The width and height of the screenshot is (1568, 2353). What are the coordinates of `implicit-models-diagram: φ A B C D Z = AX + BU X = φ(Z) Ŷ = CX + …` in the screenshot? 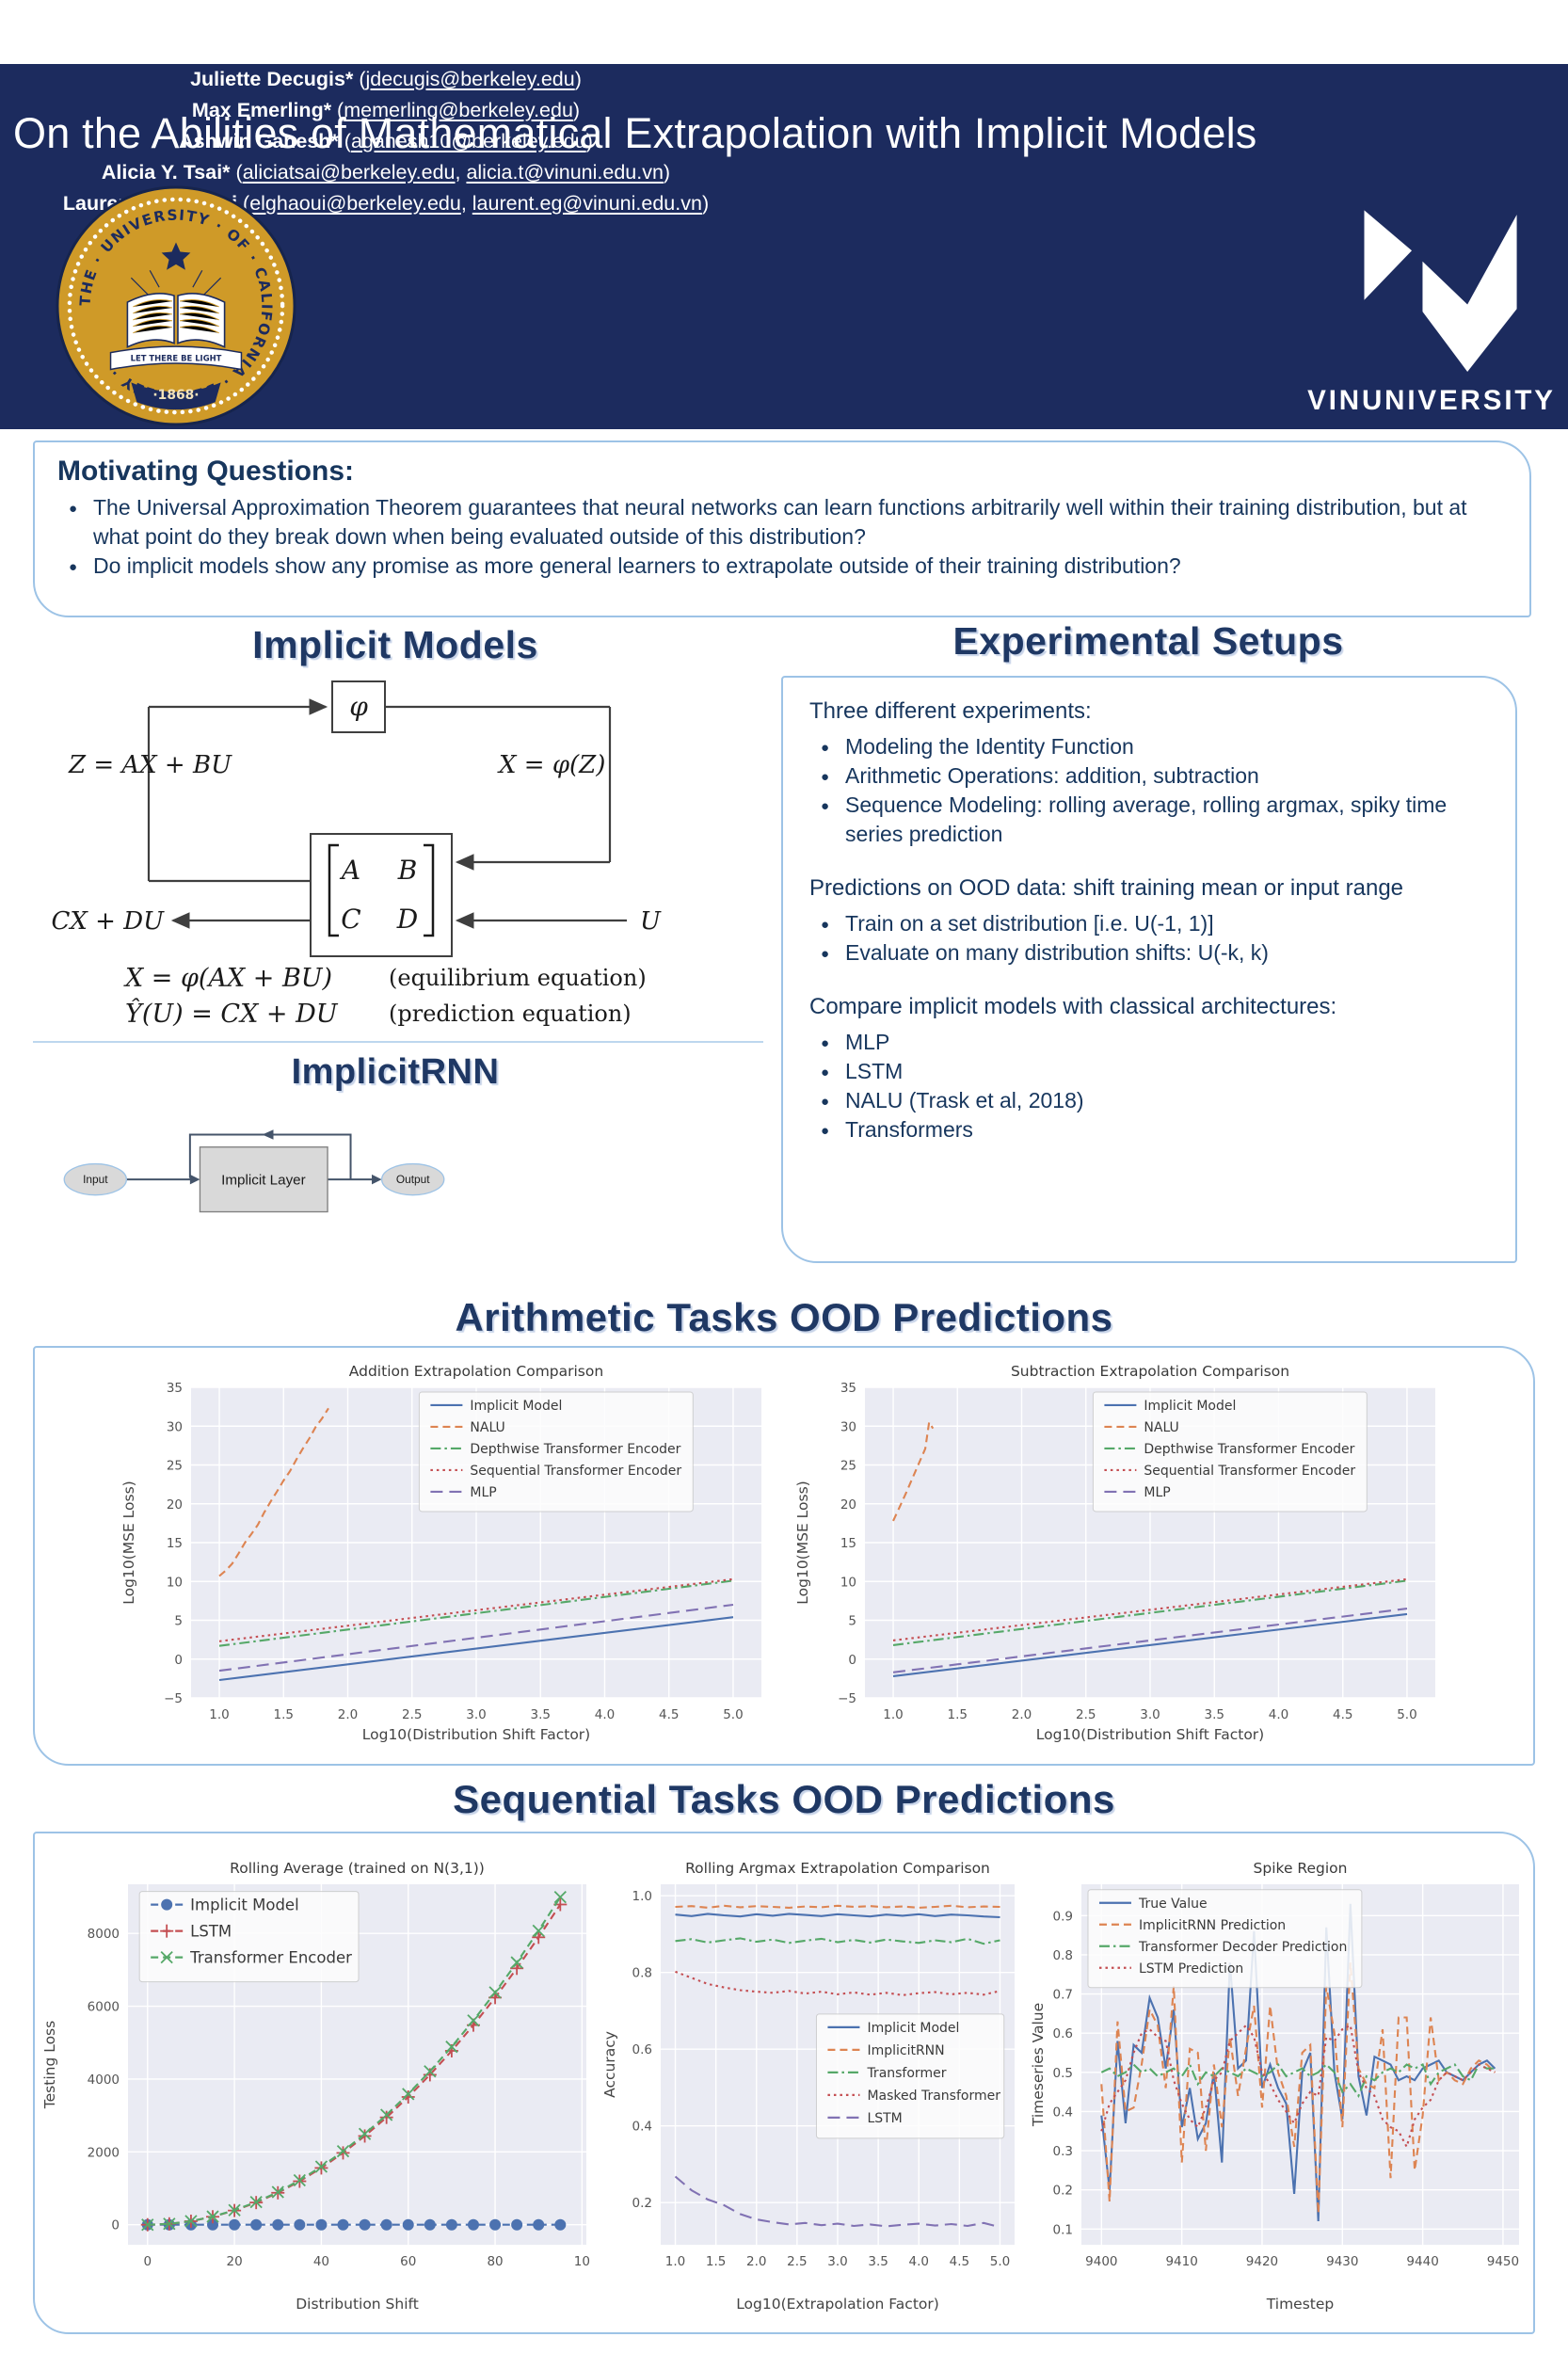 It's located at (374, 853).